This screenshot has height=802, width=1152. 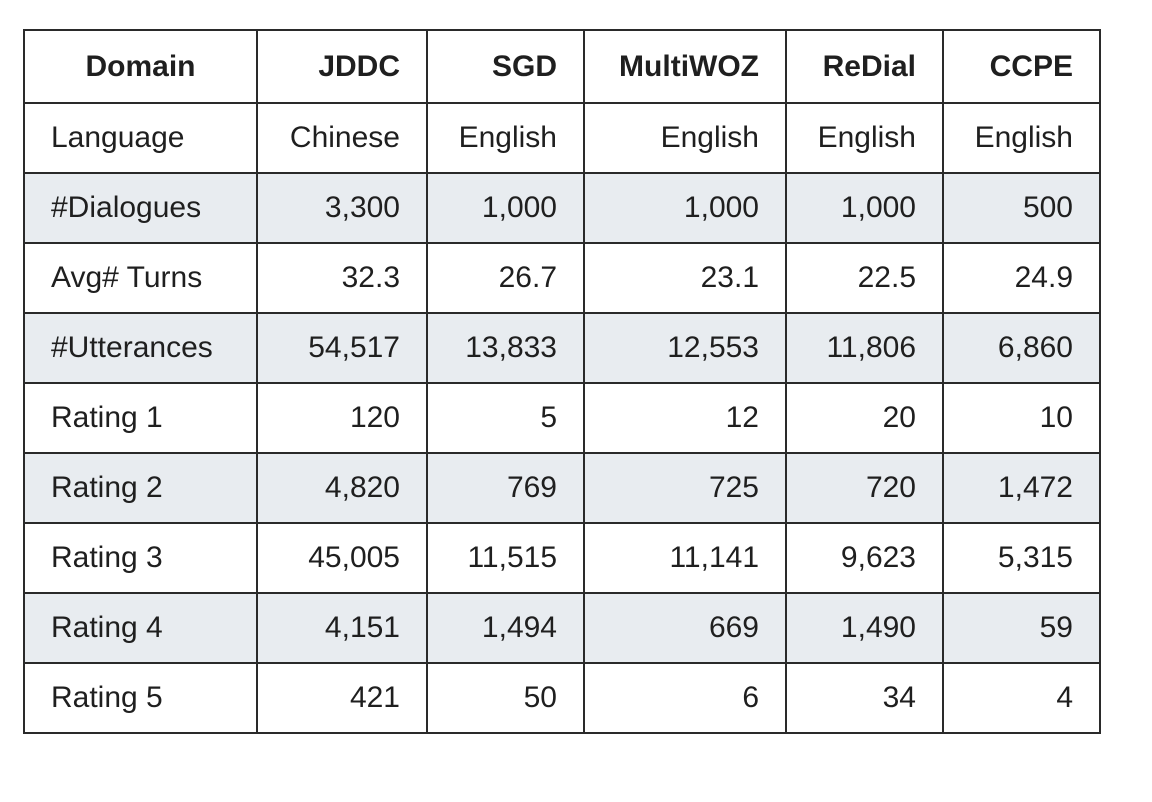 What do you see at coordinates (140, 558) in the screenshot?
I see `row-label: Rating 3` at bounding box center [140, 558].